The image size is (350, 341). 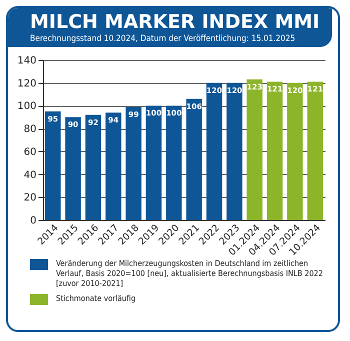 I want to click on legend-label: Stichmonate vorläufig, so click(x=96, y=299).